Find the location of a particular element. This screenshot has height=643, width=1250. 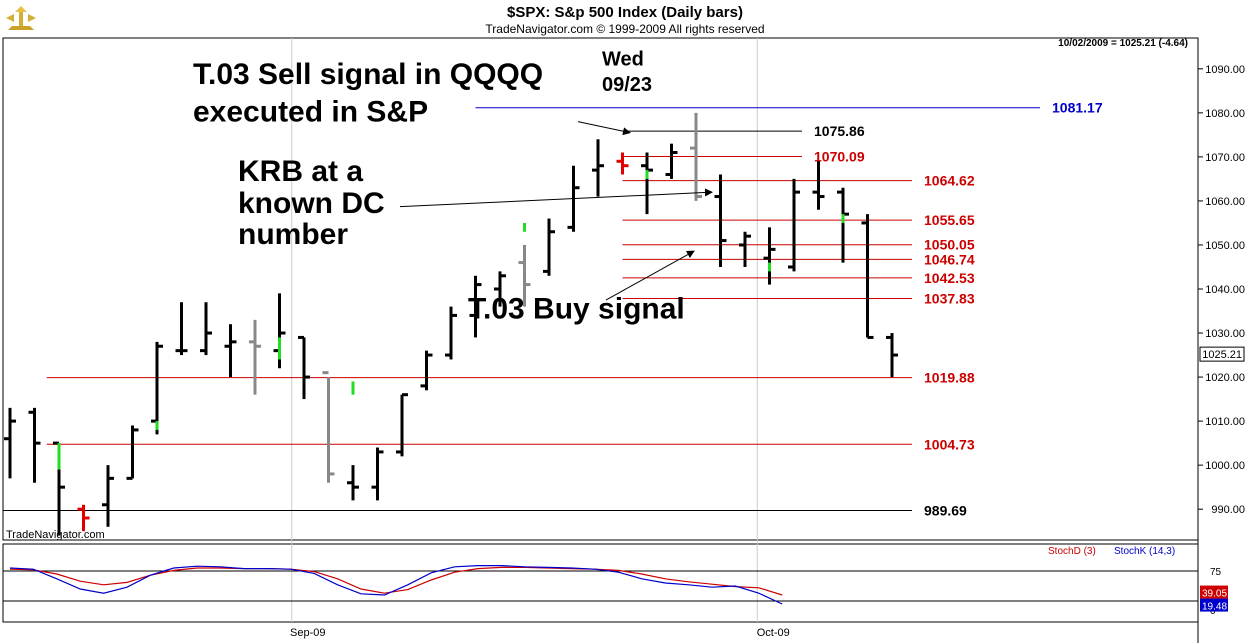

stoch-y-label: 75 is located at coordinates (1216, 572).